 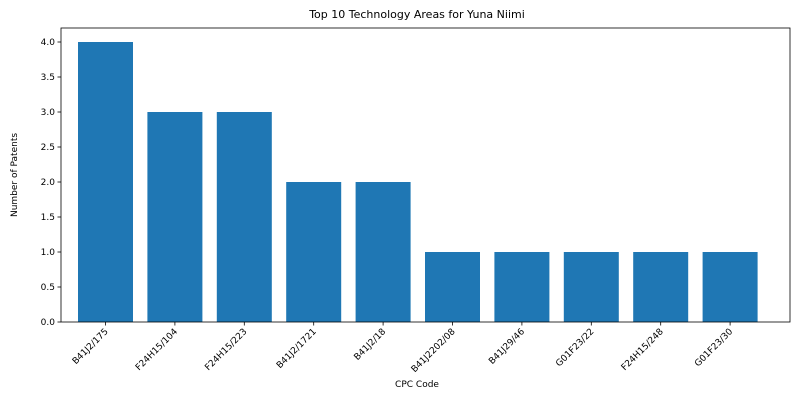 I want to click on y-tick-label-4: 2.0, so click(x=48, y=183).